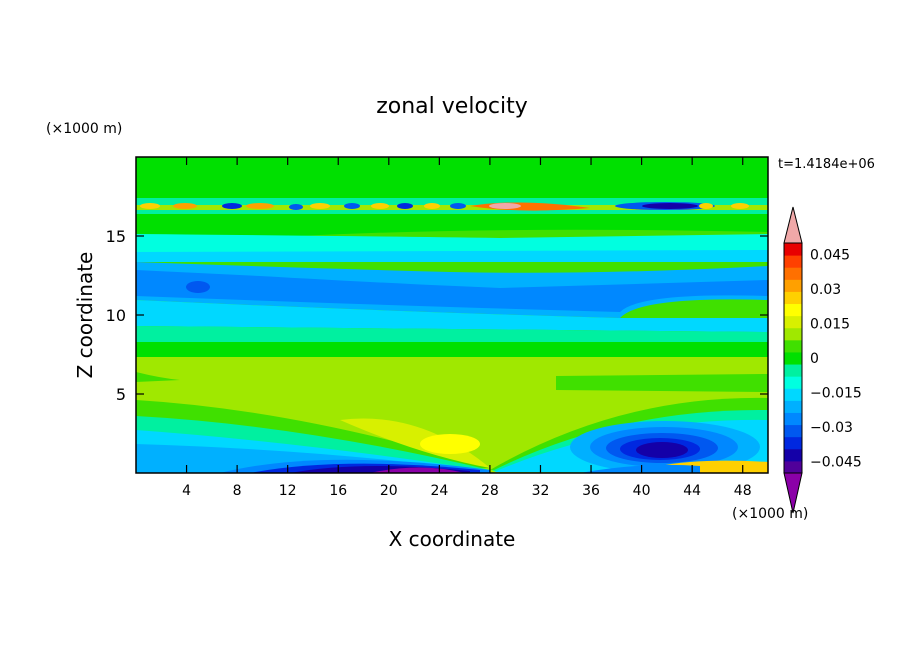 The image size is (904, 659). I want to click on x-tick-label: 4, so click(186, 491).